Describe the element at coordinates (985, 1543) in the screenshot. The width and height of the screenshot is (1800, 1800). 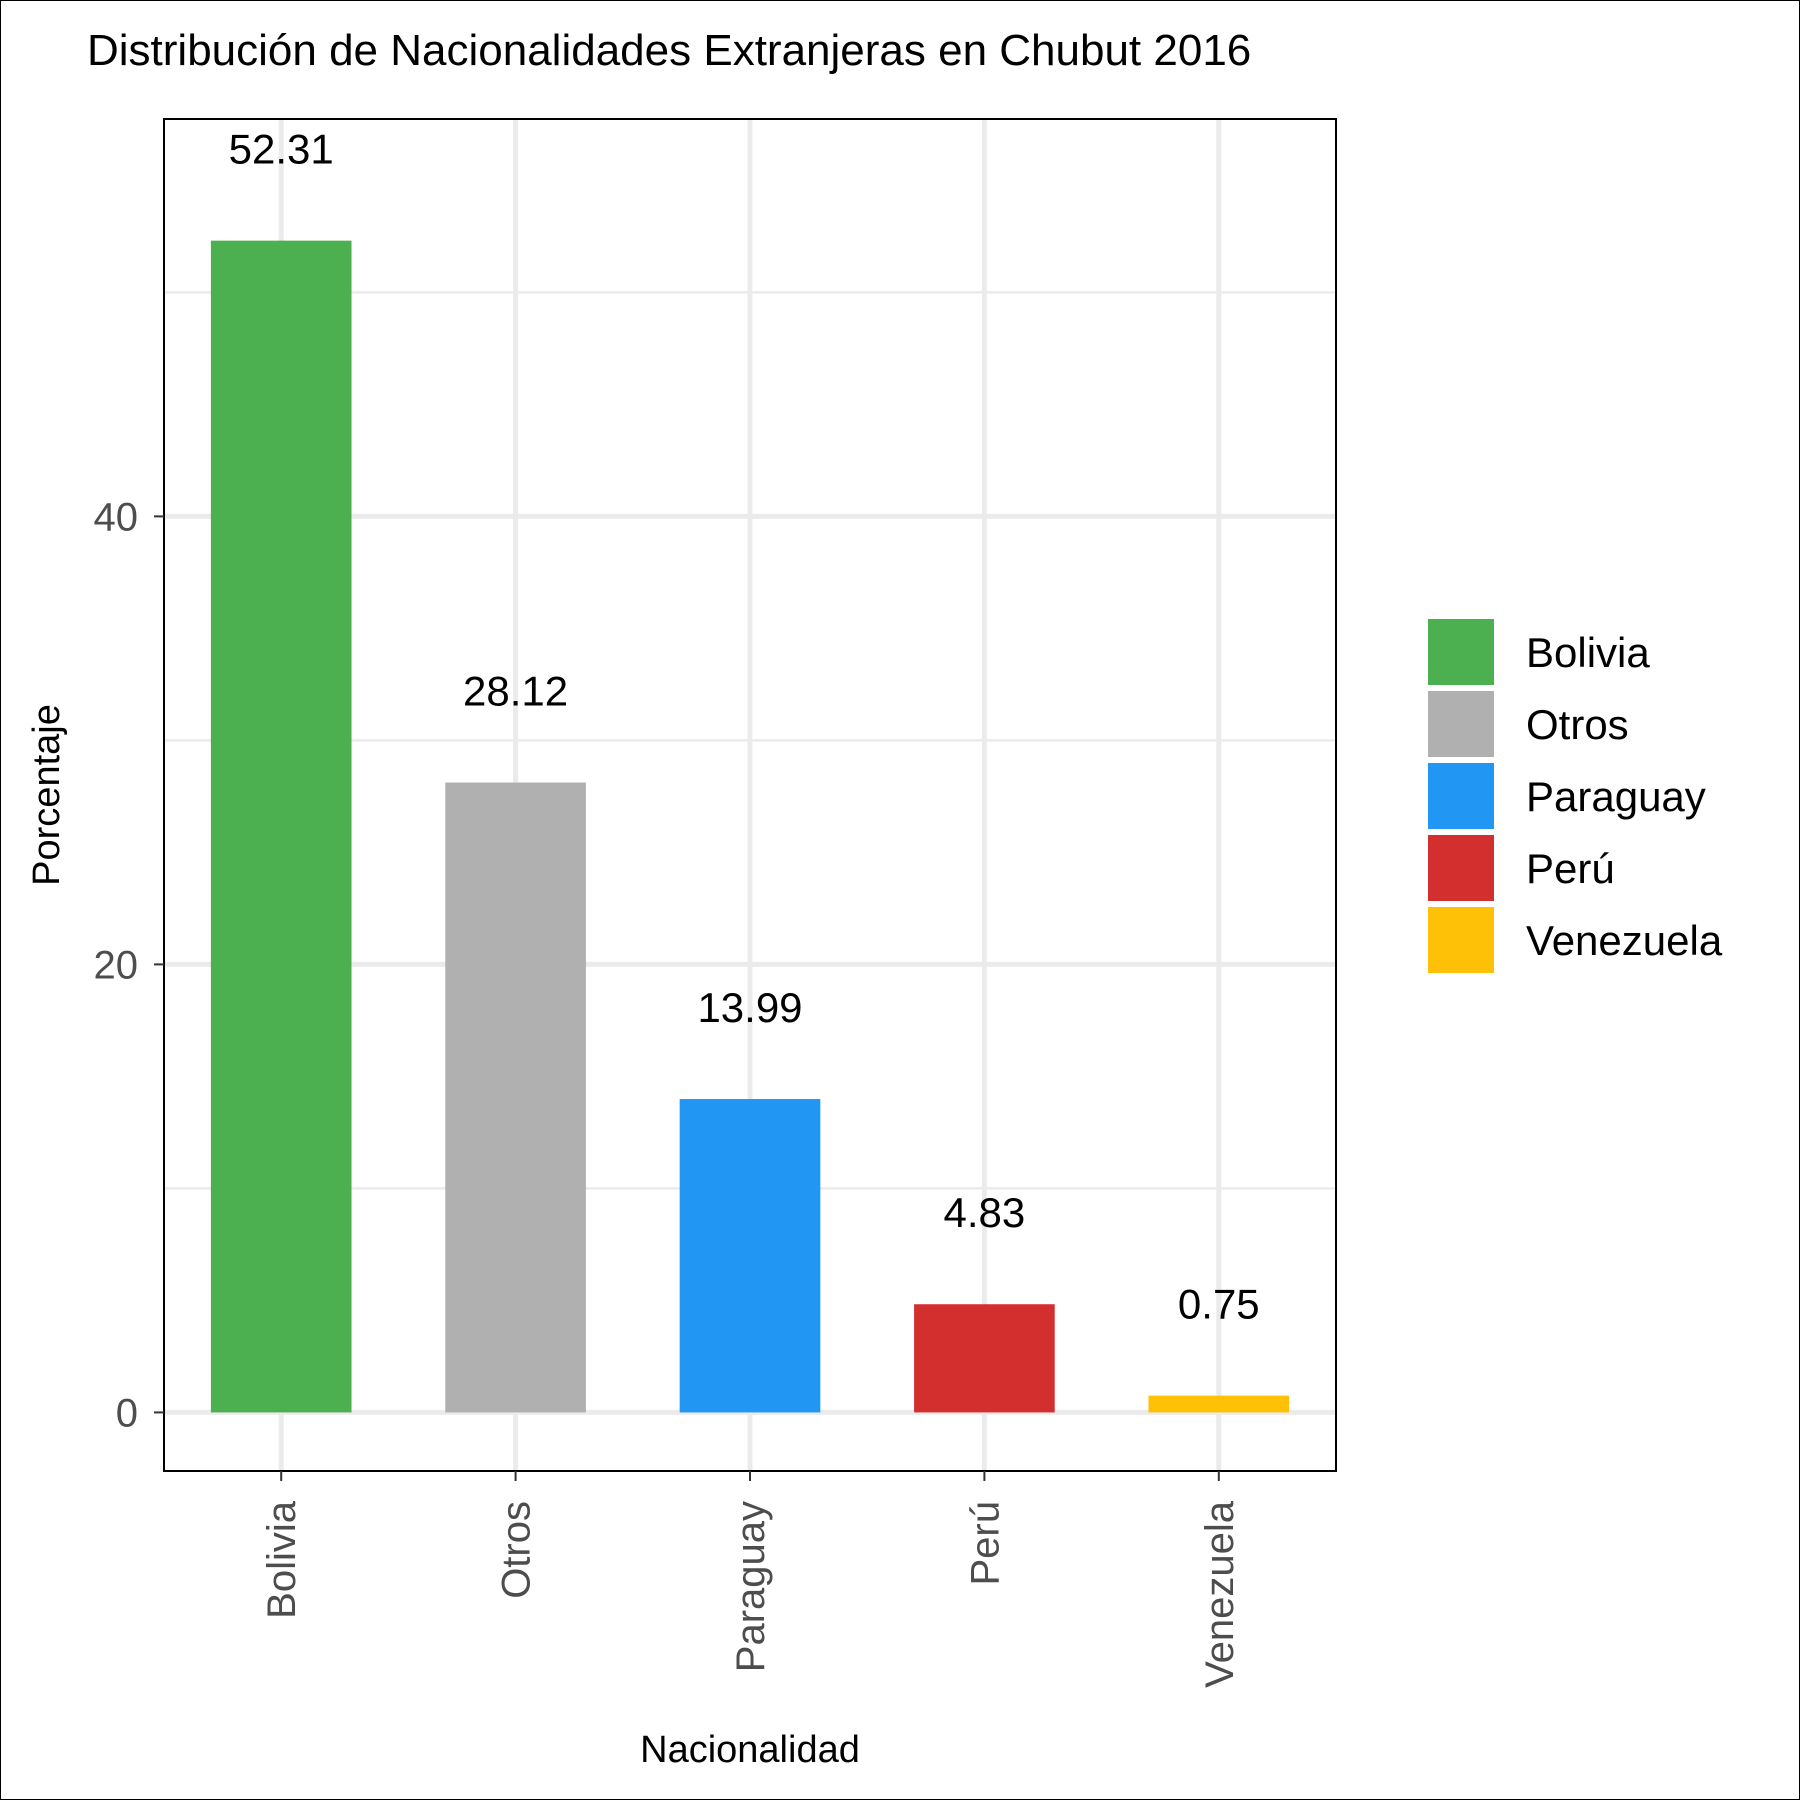
I see `x-tick-label: Perú` at that location.